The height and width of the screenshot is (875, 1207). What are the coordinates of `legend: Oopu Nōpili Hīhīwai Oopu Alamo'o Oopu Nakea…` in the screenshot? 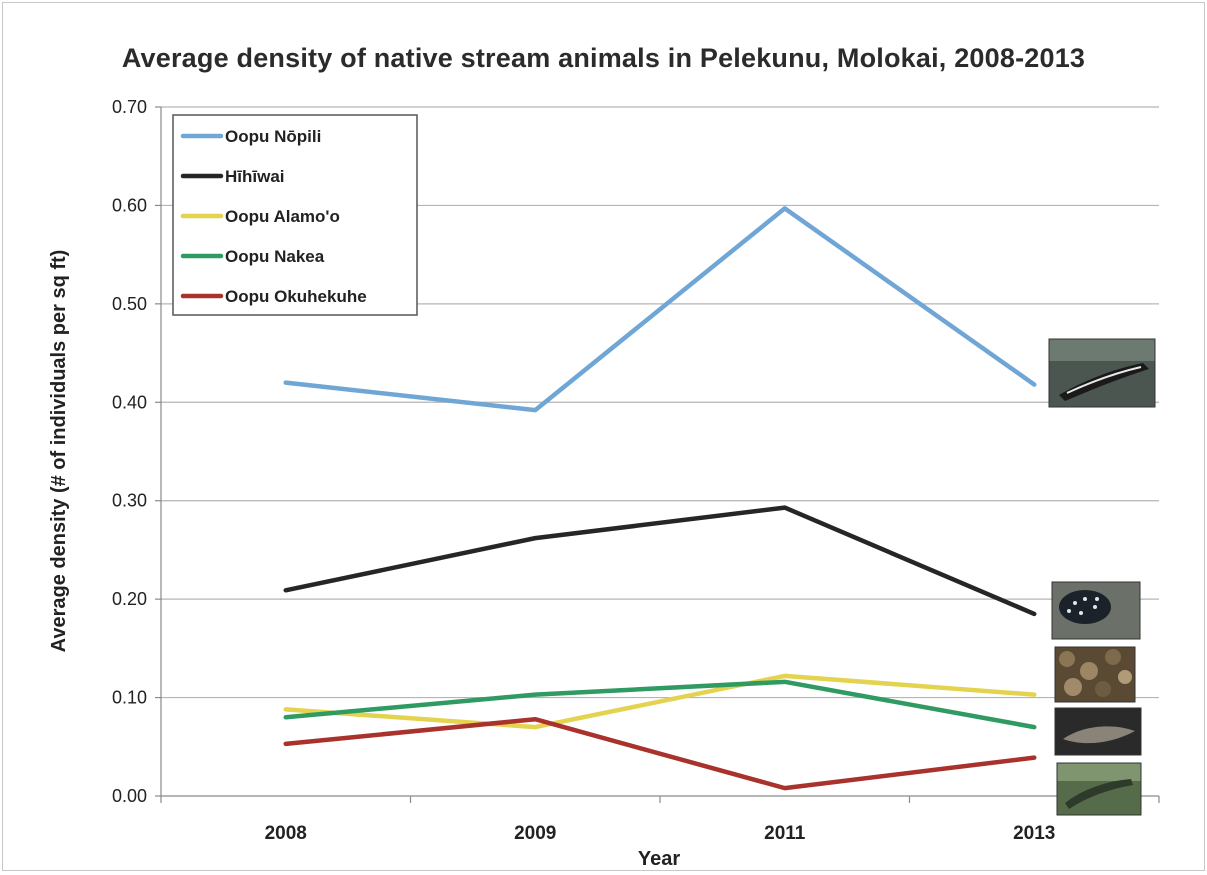 It's located at (295, 215).